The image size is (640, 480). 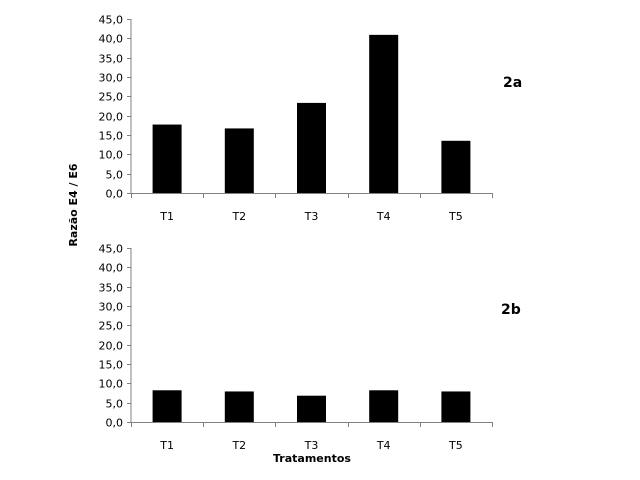 I want to click on bar-2a-t5, so click(x=456, y=166).